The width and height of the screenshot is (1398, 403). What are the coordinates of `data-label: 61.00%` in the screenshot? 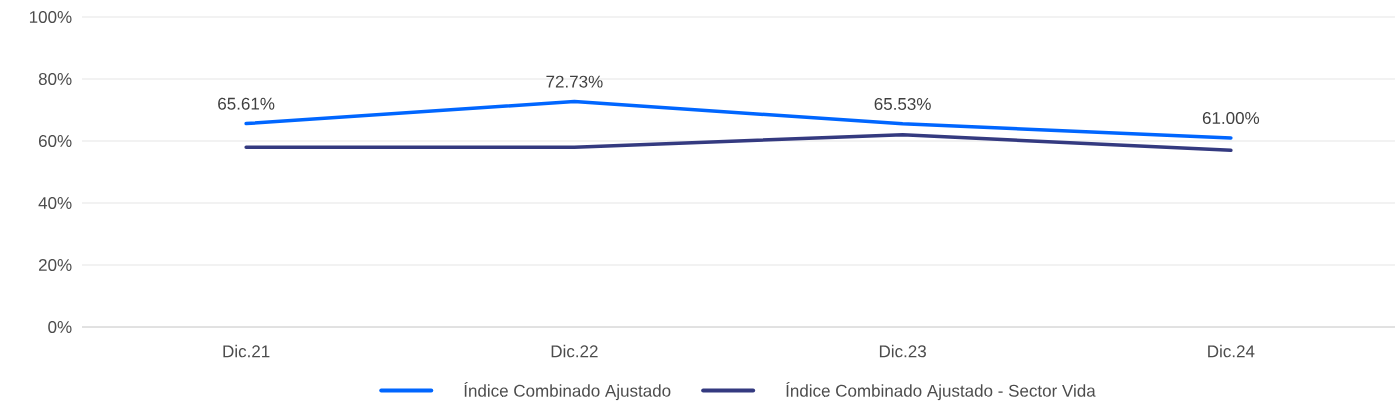 It's located at (1231, 117).